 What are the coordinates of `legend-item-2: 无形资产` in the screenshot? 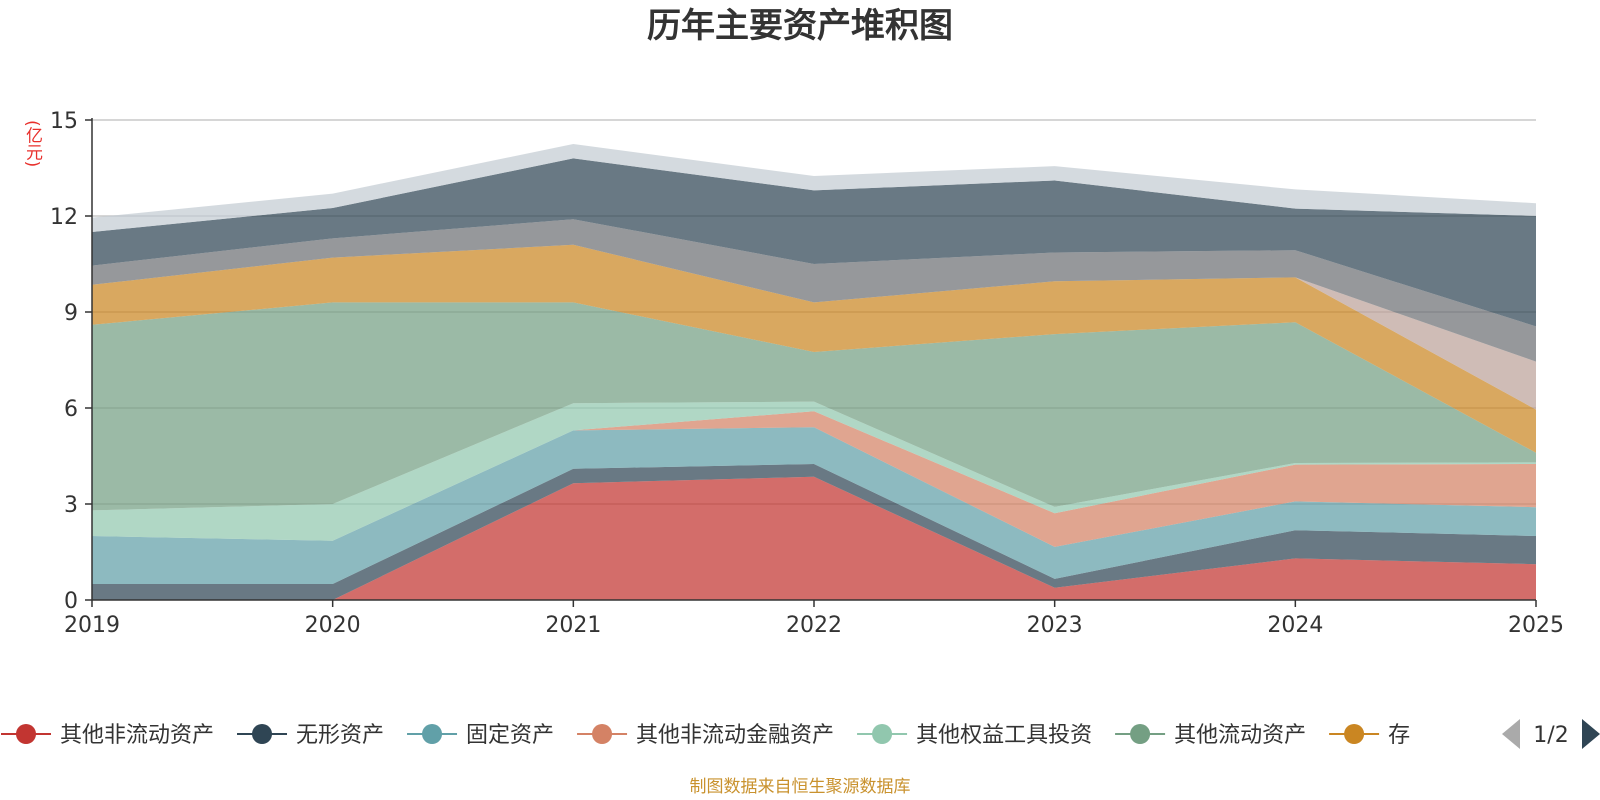 It's located at (310, 735).